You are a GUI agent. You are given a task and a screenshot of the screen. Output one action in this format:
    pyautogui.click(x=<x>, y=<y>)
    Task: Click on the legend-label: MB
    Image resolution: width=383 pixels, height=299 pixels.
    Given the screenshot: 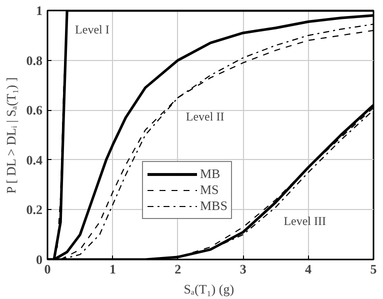 What is the action you would take?
    pyautogui.click(x=210, y=174)
    